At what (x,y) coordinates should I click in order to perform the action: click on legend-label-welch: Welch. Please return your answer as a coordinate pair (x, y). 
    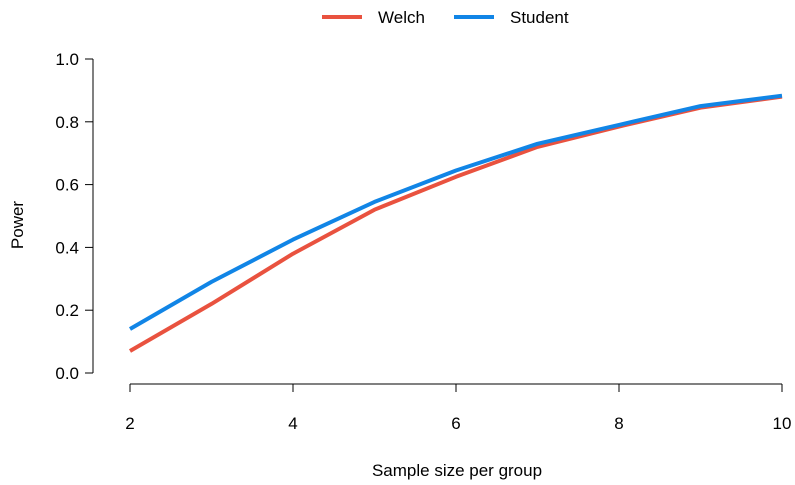
    Looking at the image, I should click on (401, 17).